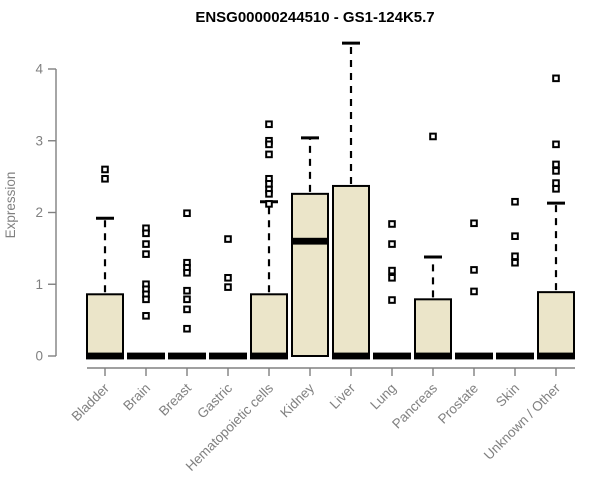  I want to click on x-tick-label: Kidney, so click(297, 400).